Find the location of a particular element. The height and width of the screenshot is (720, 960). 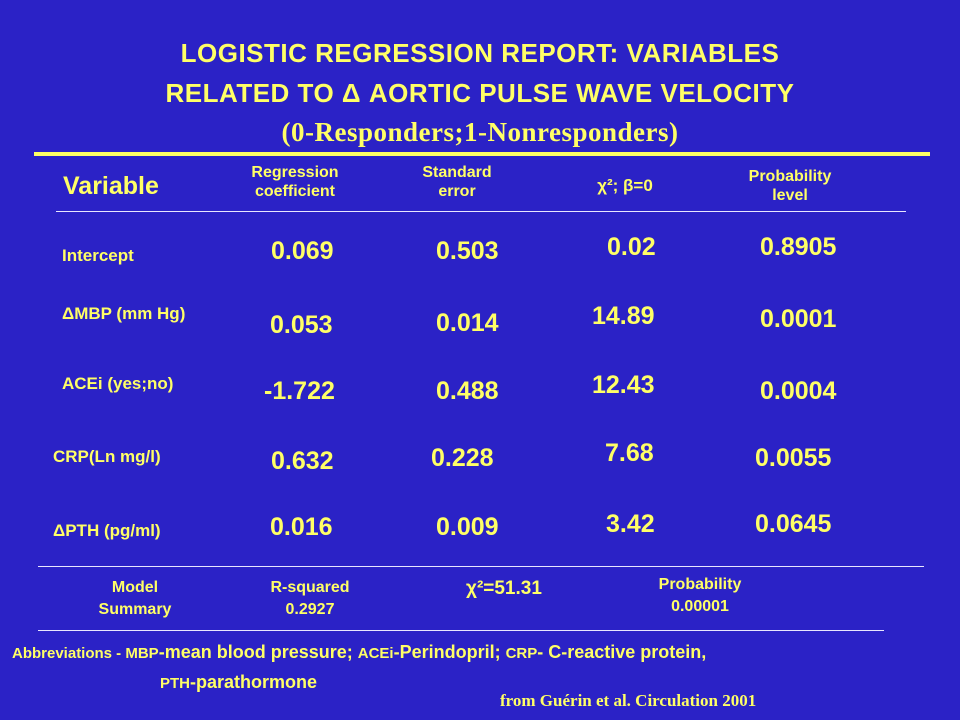

title-line-3: (0-Responders;1-Nonresponders) is located at coordinates (480, 132).